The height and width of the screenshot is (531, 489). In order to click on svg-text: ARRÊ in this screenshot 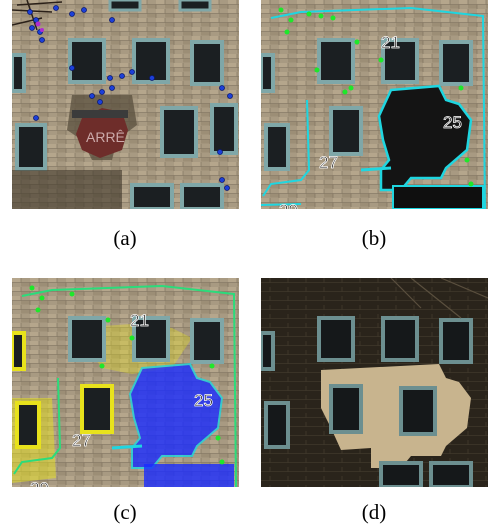, I will do `click(105, 137)`.